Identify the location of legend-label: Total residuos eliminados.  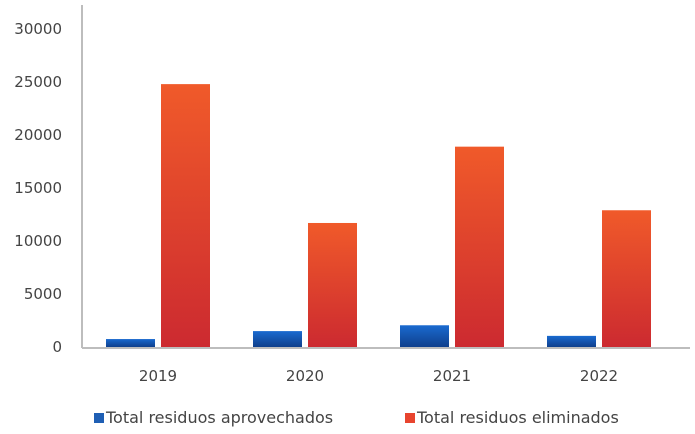
(517, 417).